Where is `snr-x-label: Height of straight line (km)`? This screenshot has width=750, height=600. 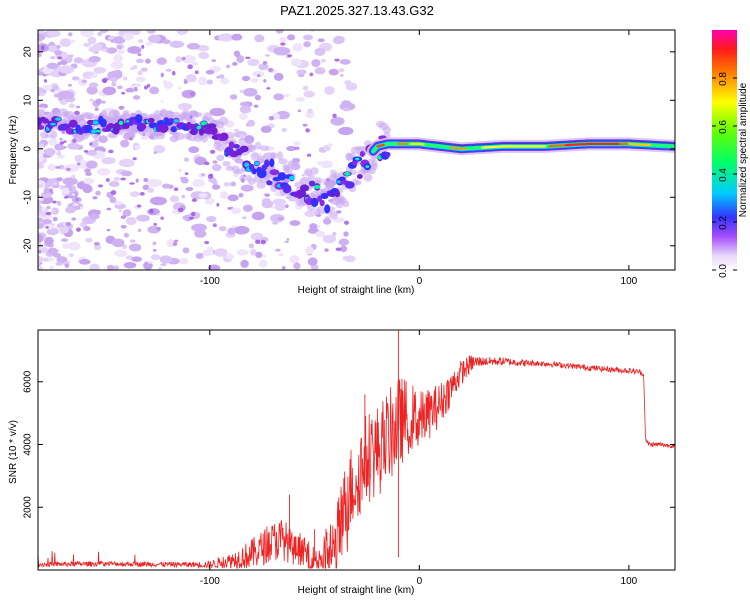
snr-x-label: Height of straight line (km) is located at coordinates (356, 590).